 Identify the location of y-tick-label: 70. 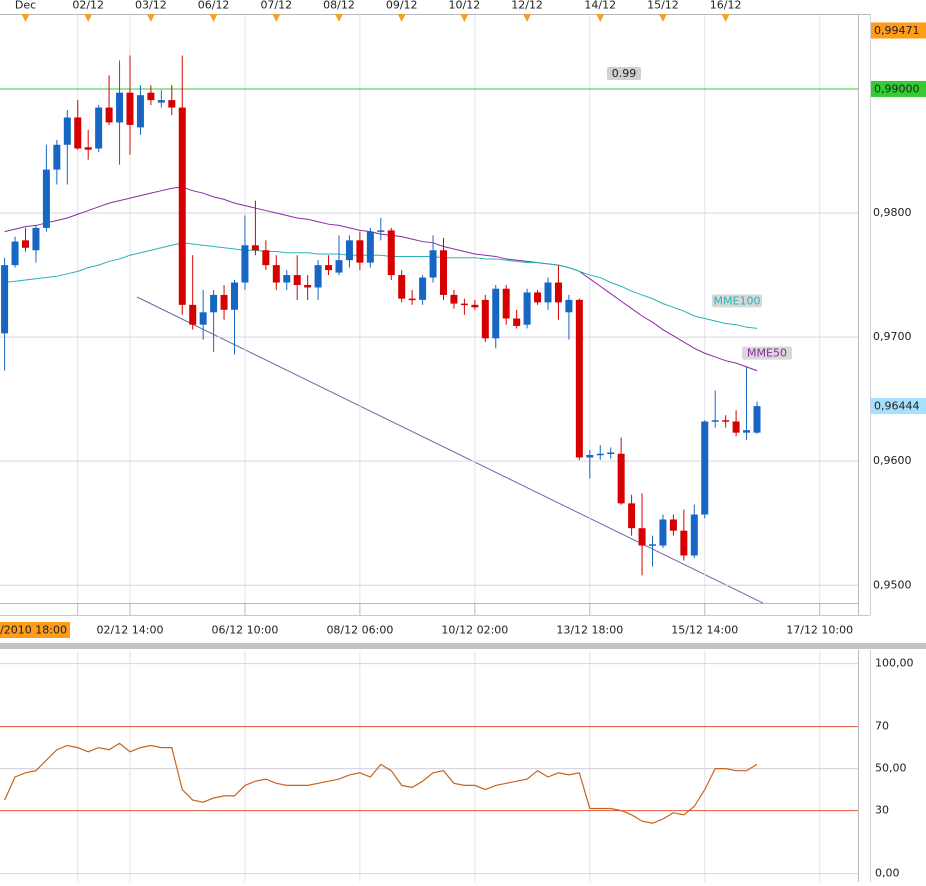
(882, 726).